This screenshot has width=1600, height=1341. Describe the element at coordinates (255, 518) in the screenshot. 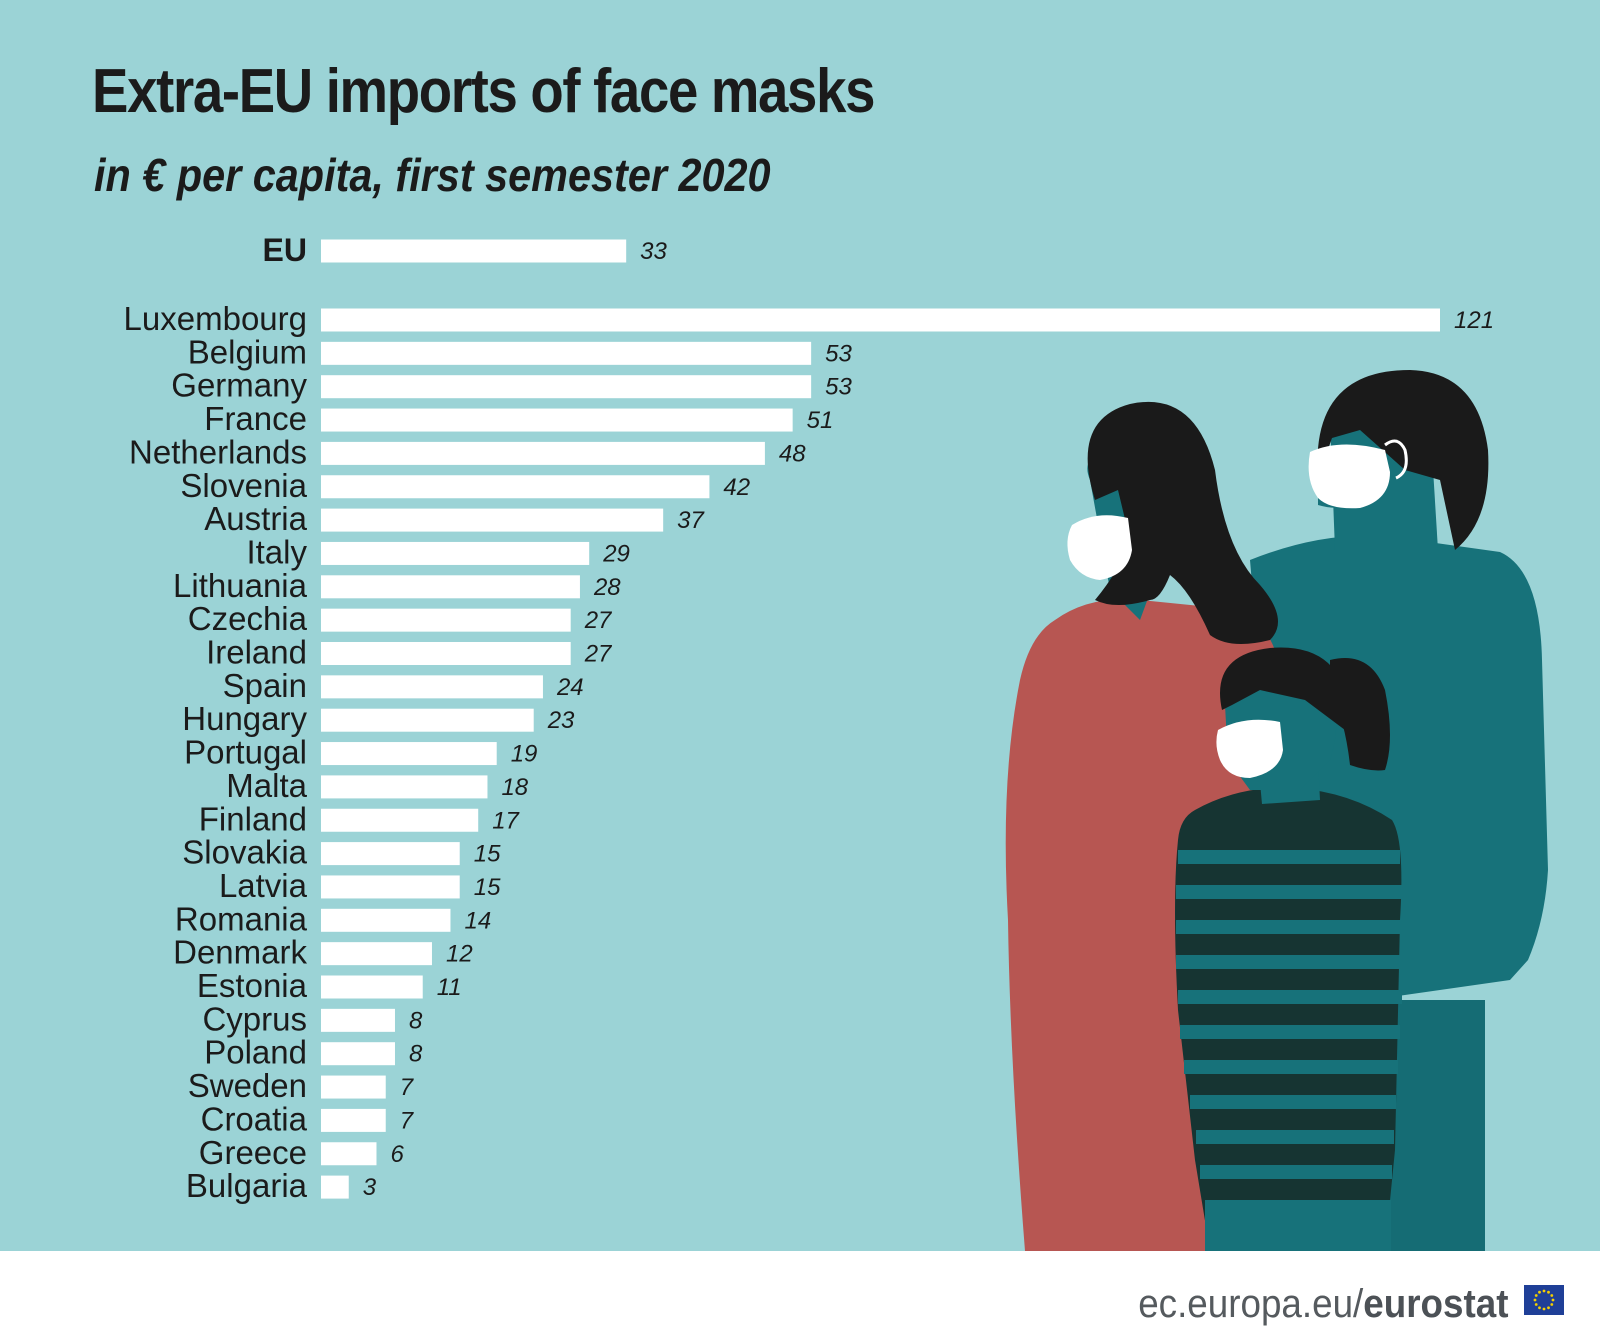

I see `category-label: Austria` at that location.